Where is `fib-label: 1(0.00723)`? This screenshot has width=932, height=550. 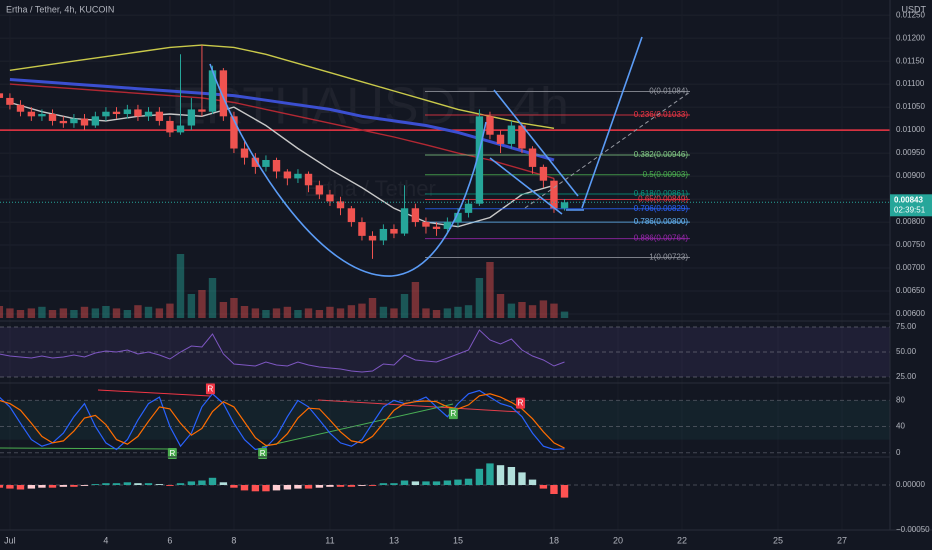 fib-label: 1(0.00723) is located at coordinates (668, 257).